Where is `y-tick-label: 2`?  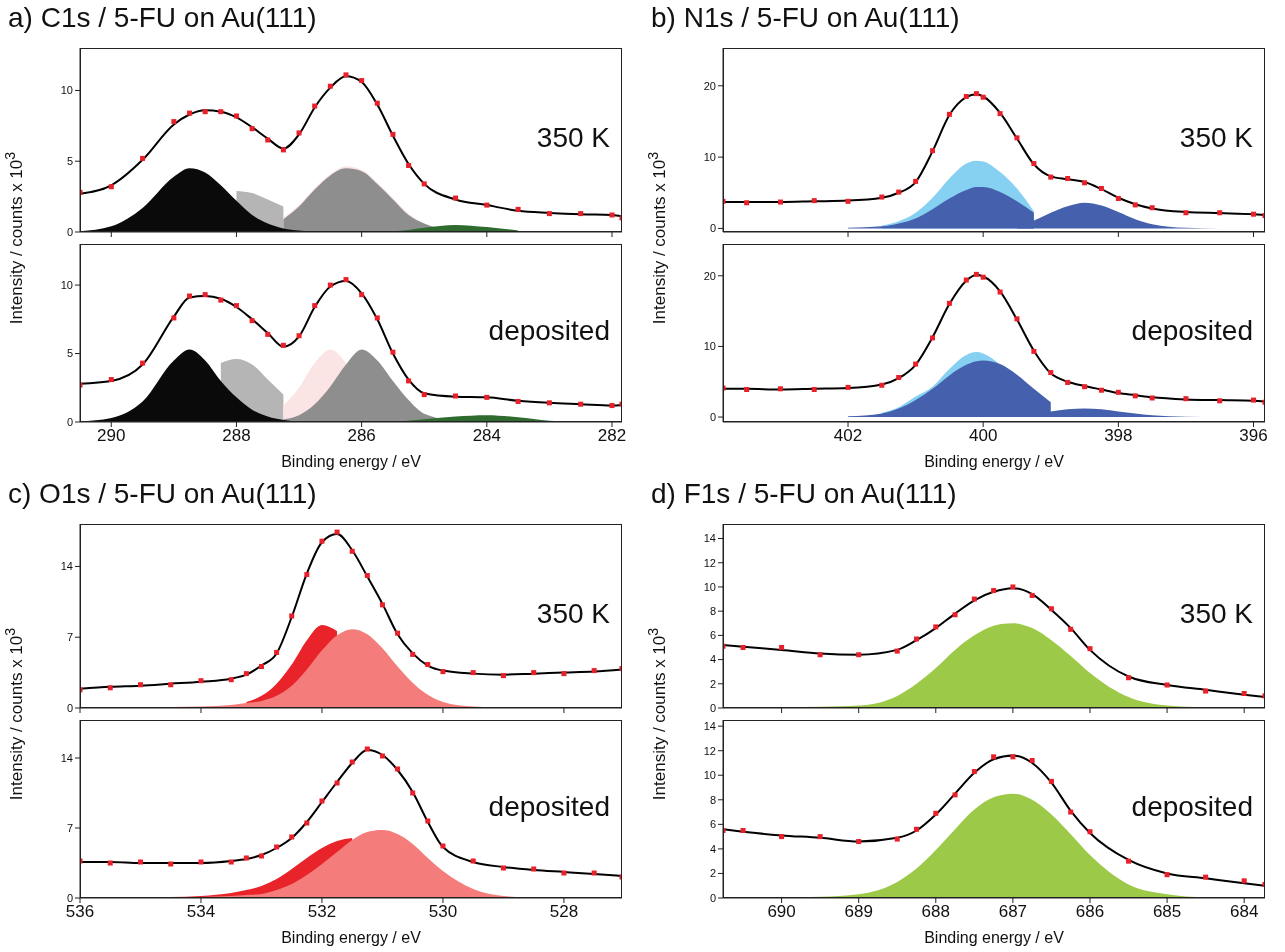 y-tick-label: 2 is located at coordinates (712, 683).